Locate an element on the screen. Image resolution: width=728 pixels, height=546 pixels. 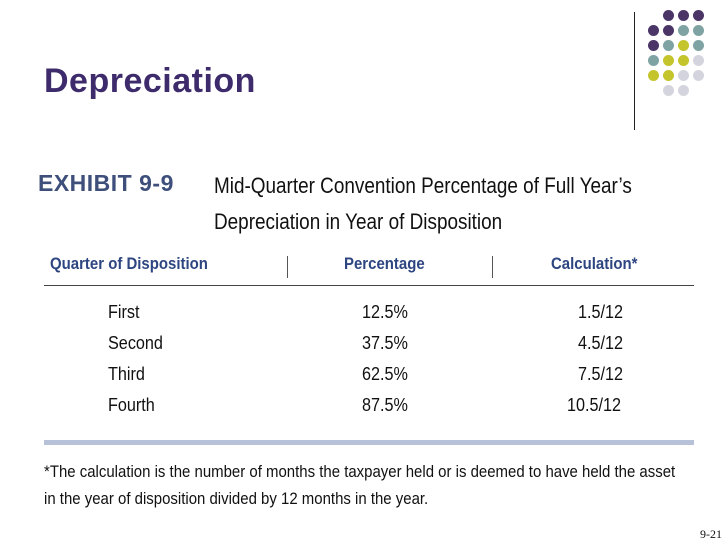
decorative-dot-grid is located at coordinates (688, 60).